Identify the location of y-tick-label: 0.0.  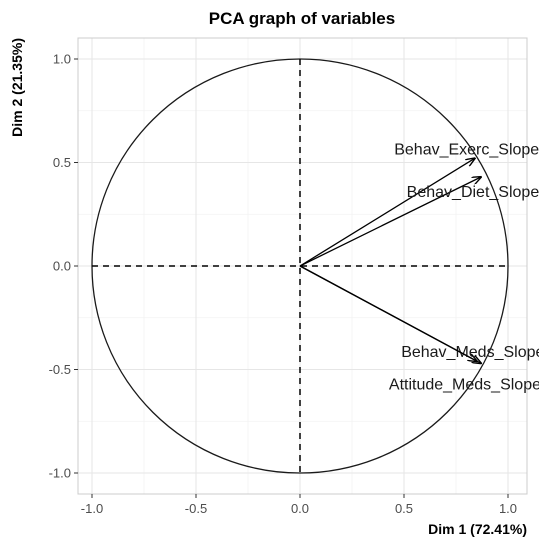
(62, 266).